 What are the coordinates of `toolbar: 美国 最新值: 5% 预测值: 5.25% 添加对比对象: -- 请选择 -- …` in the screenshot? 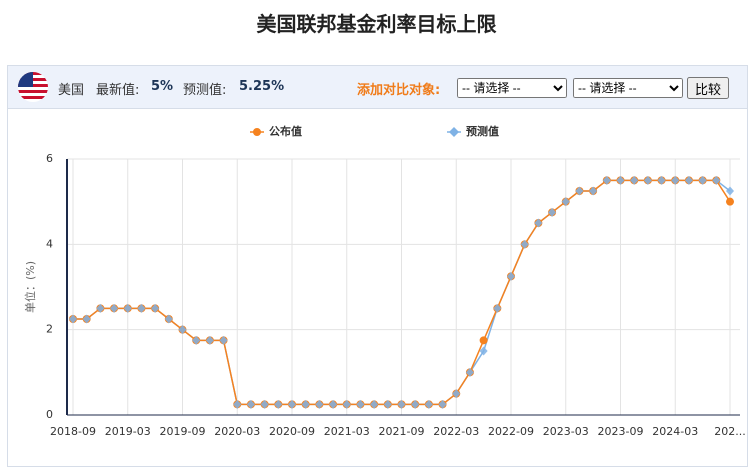 It's located at (377, 87).